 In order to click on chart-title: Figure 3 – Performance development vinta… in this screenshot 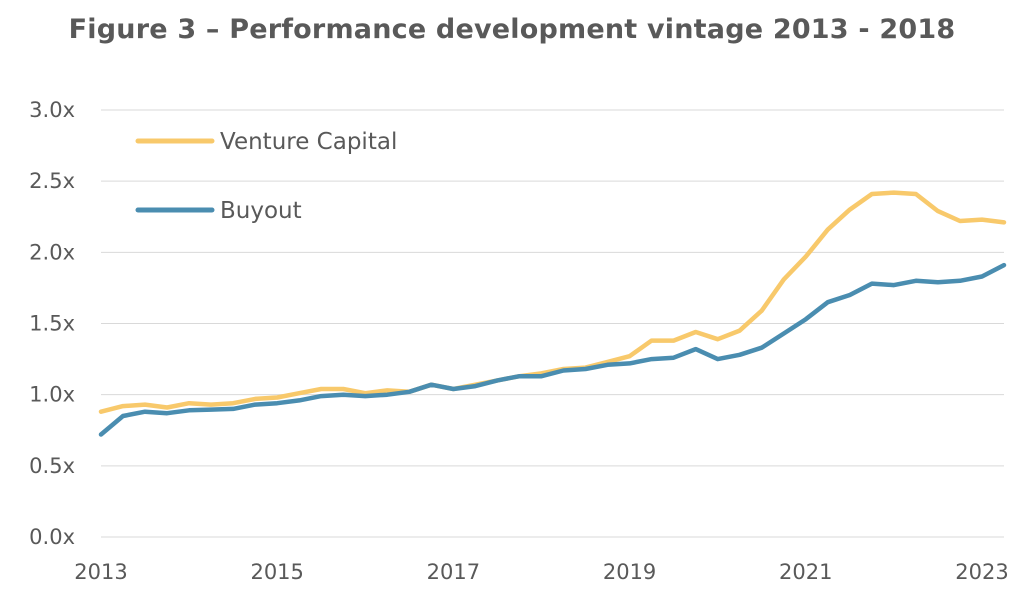, I will do `click(512, 29)`.